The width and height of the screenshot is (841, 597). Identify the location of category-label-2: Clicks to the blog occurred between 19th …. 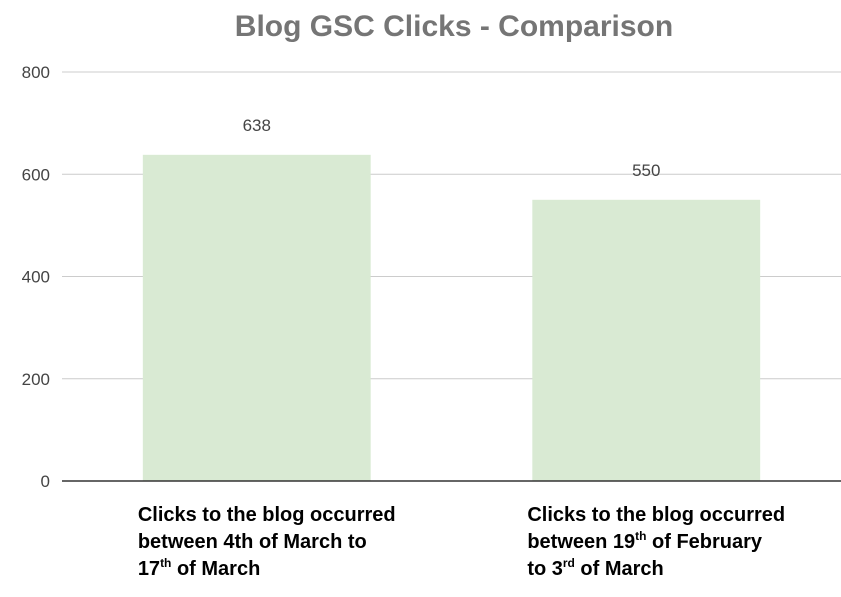
(656, 542).